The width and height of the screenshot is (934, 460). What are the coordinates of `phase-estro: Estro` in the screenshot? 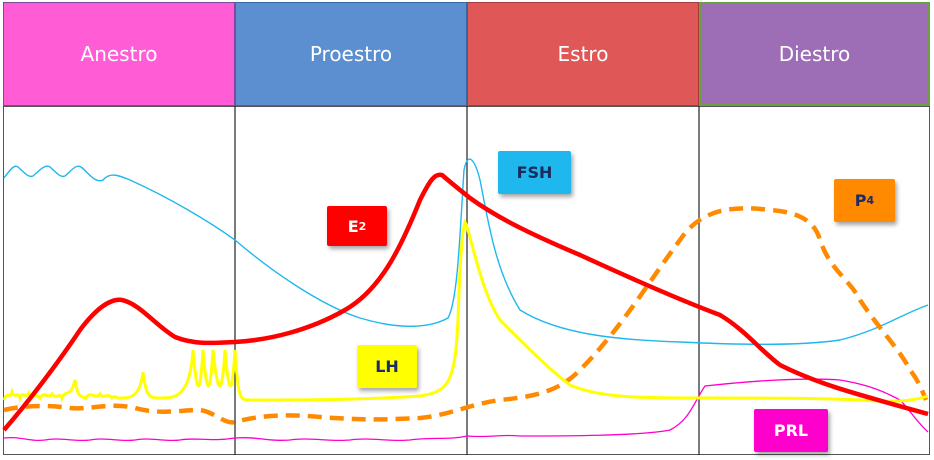 It's located at (583, 54).